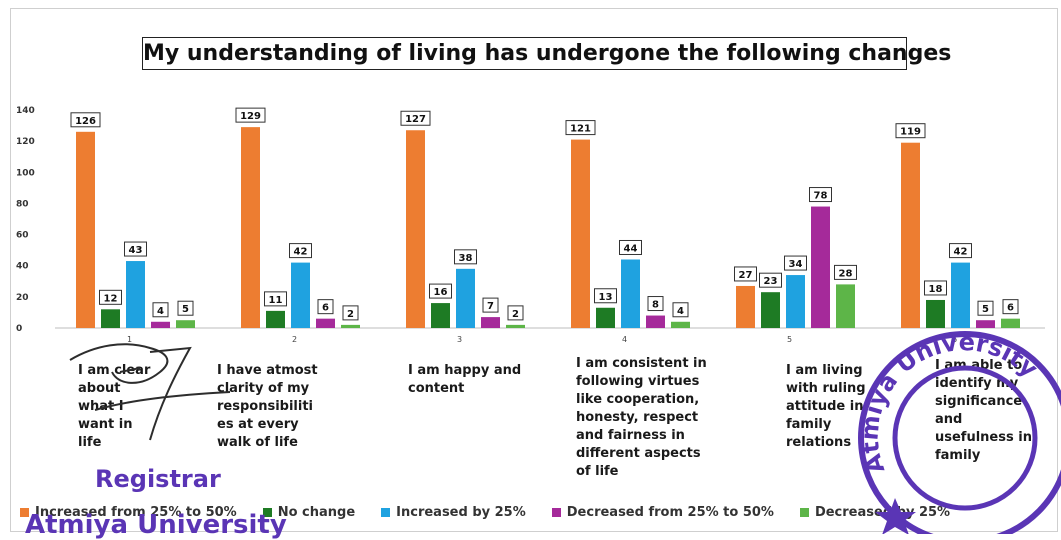 Image resolution: width=1061 pixels, height=540 pixels. I want to click on x-tick-label: 1, so click(129, 339).